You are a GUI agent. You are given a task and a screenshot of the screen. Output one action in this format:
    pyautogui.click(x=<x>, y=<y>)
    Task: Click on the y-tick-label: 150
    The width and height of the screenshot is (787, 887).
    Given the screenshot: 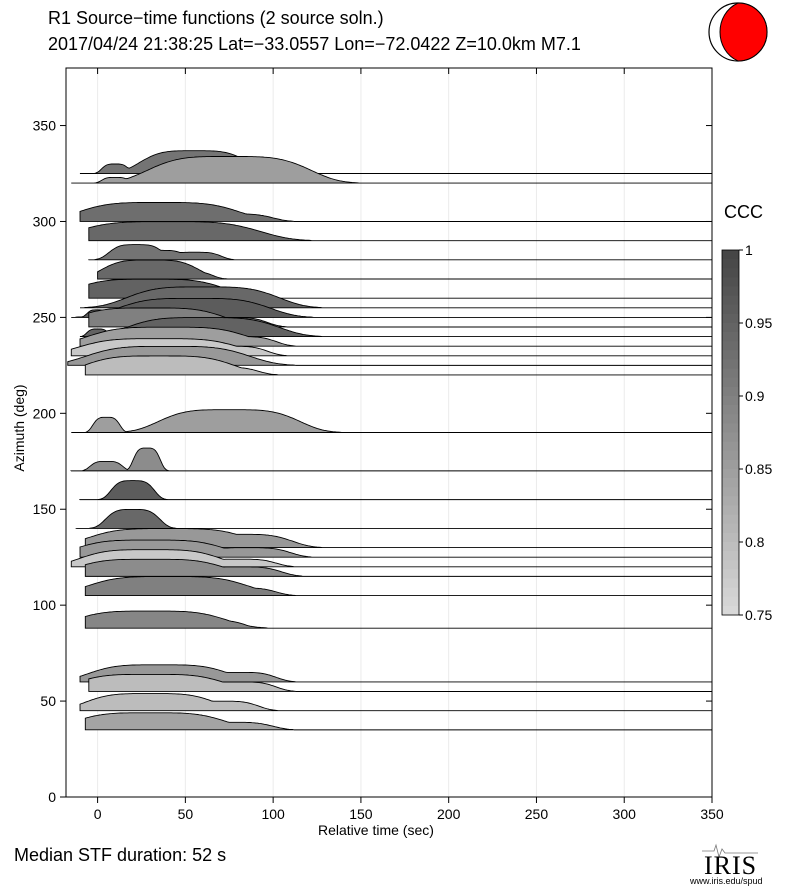 What is the action you would take?
    pyautogui.click(x=45, y=509)
    